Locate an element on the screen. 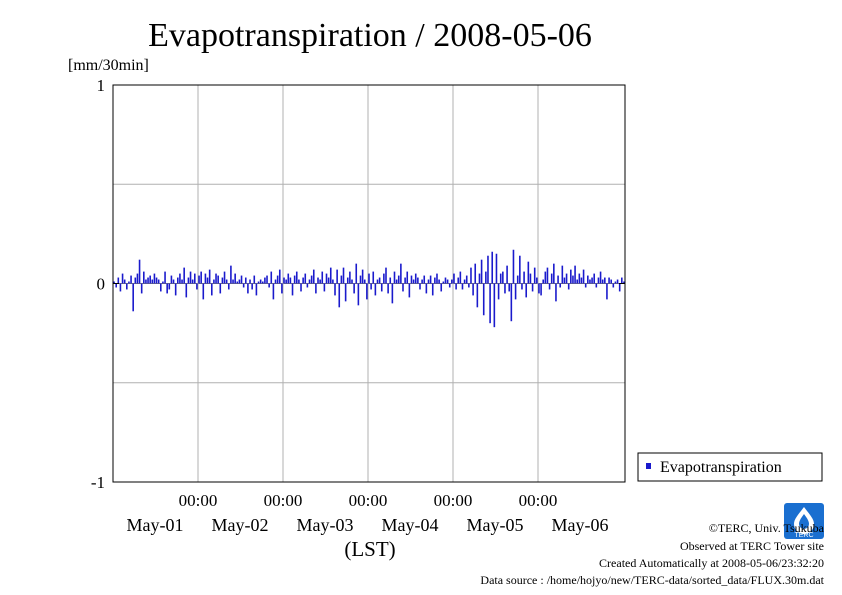  legend-entry-label: Evapotranspiration is located at coordinates (721, 467).